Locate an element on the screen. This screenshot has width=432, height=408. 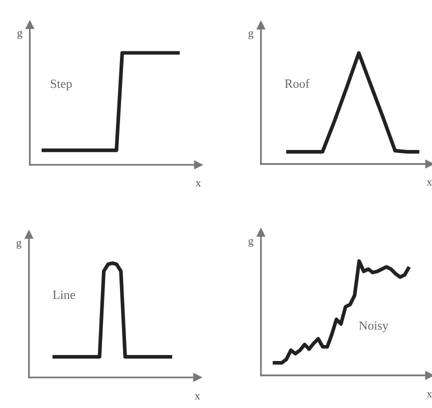
annotation: Roof is located at coordinates (297, 83).